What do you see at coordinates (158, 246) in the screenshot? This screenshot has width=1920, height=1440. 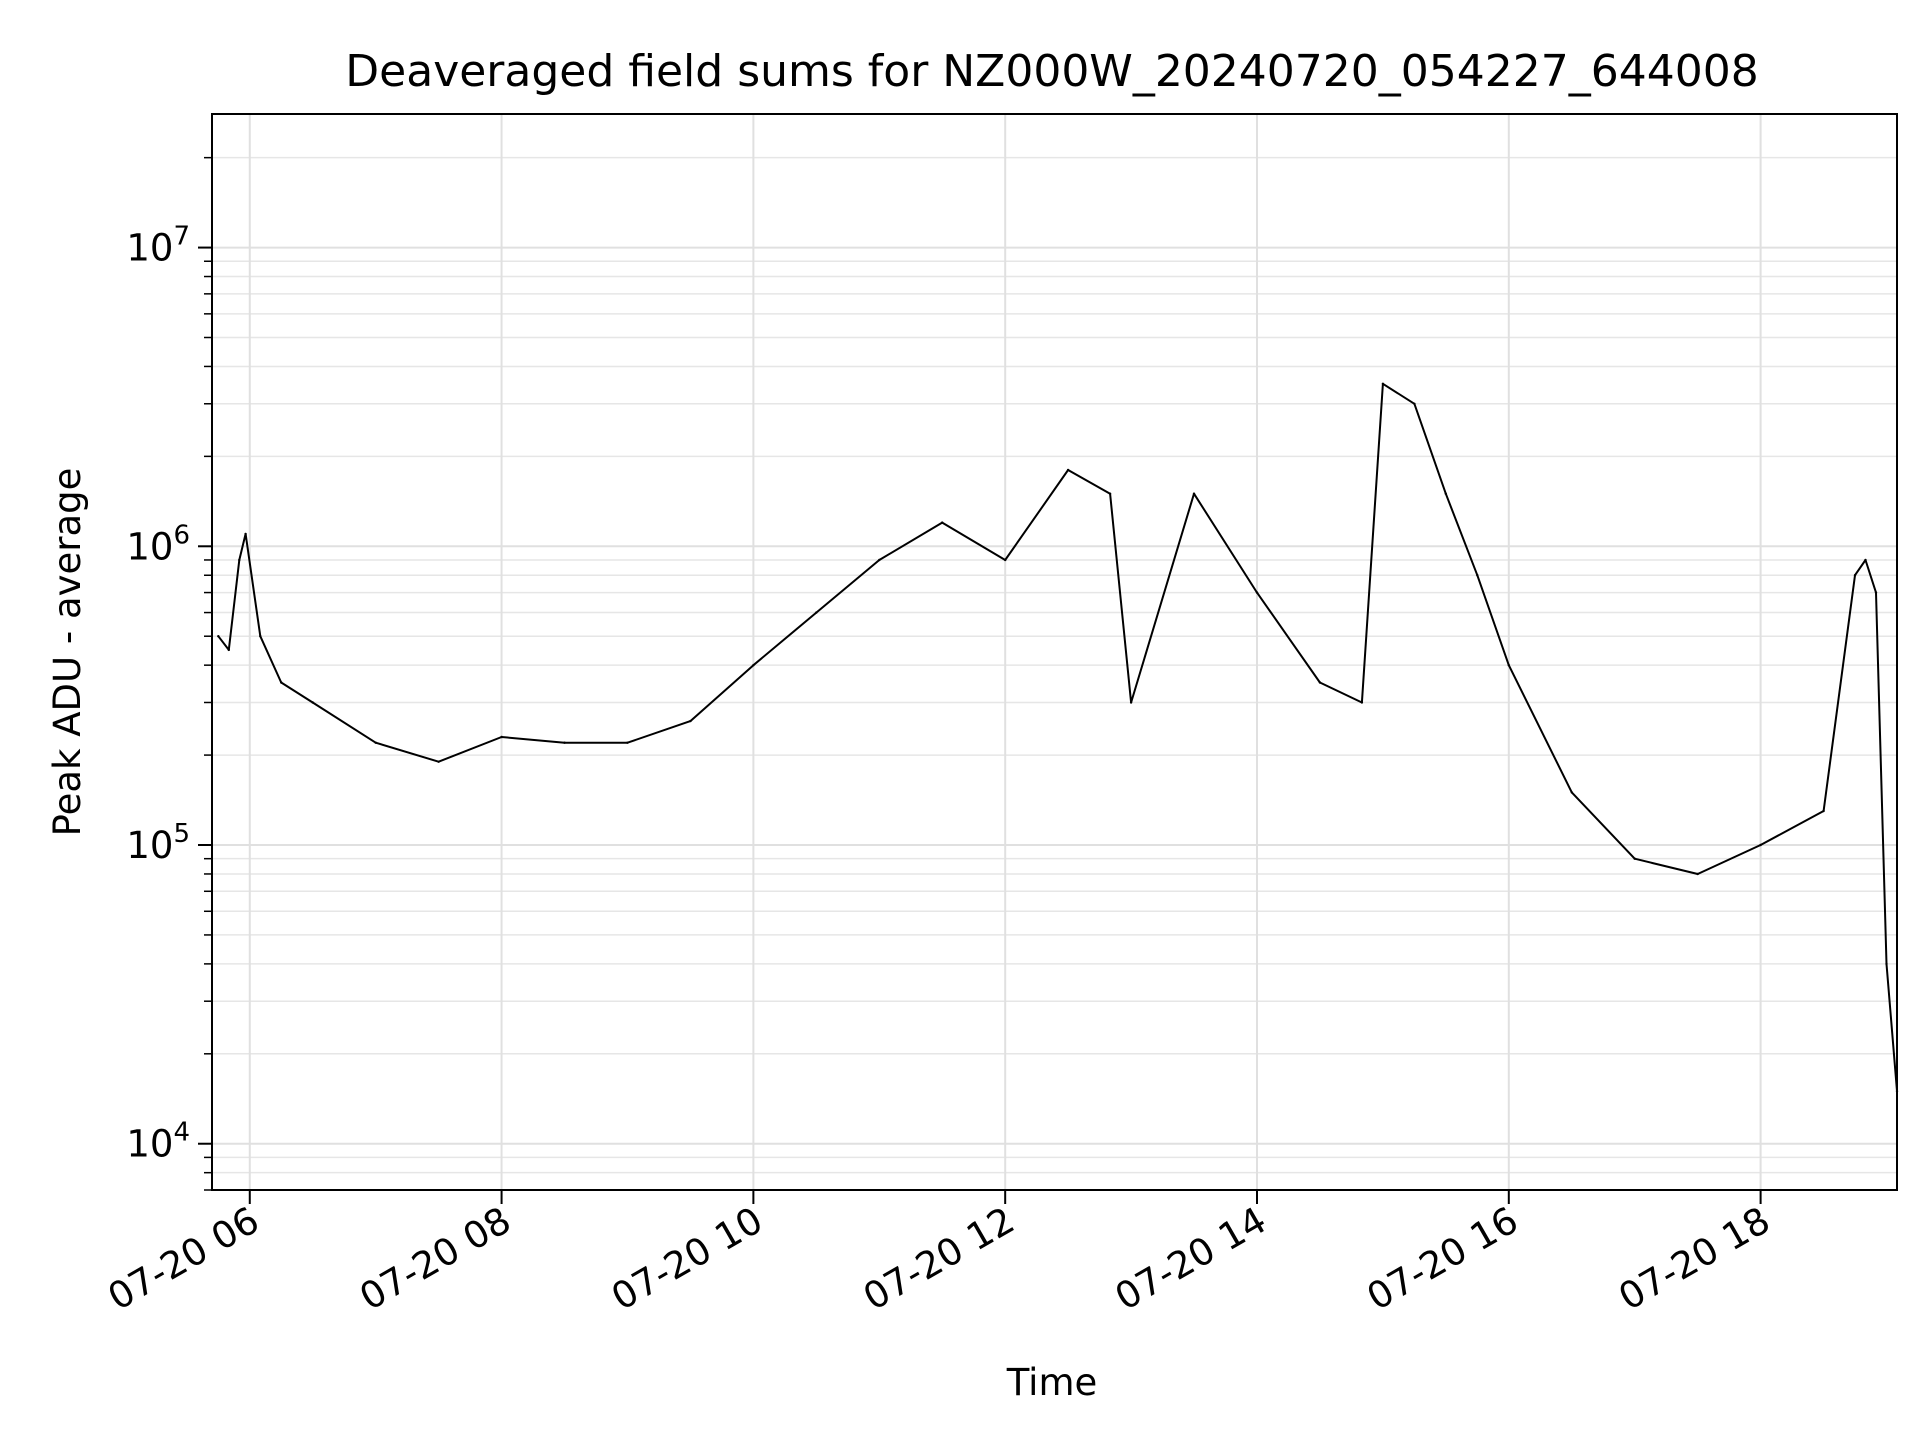 I see `y-tick-label: 107` at bounding box center [158, 246].